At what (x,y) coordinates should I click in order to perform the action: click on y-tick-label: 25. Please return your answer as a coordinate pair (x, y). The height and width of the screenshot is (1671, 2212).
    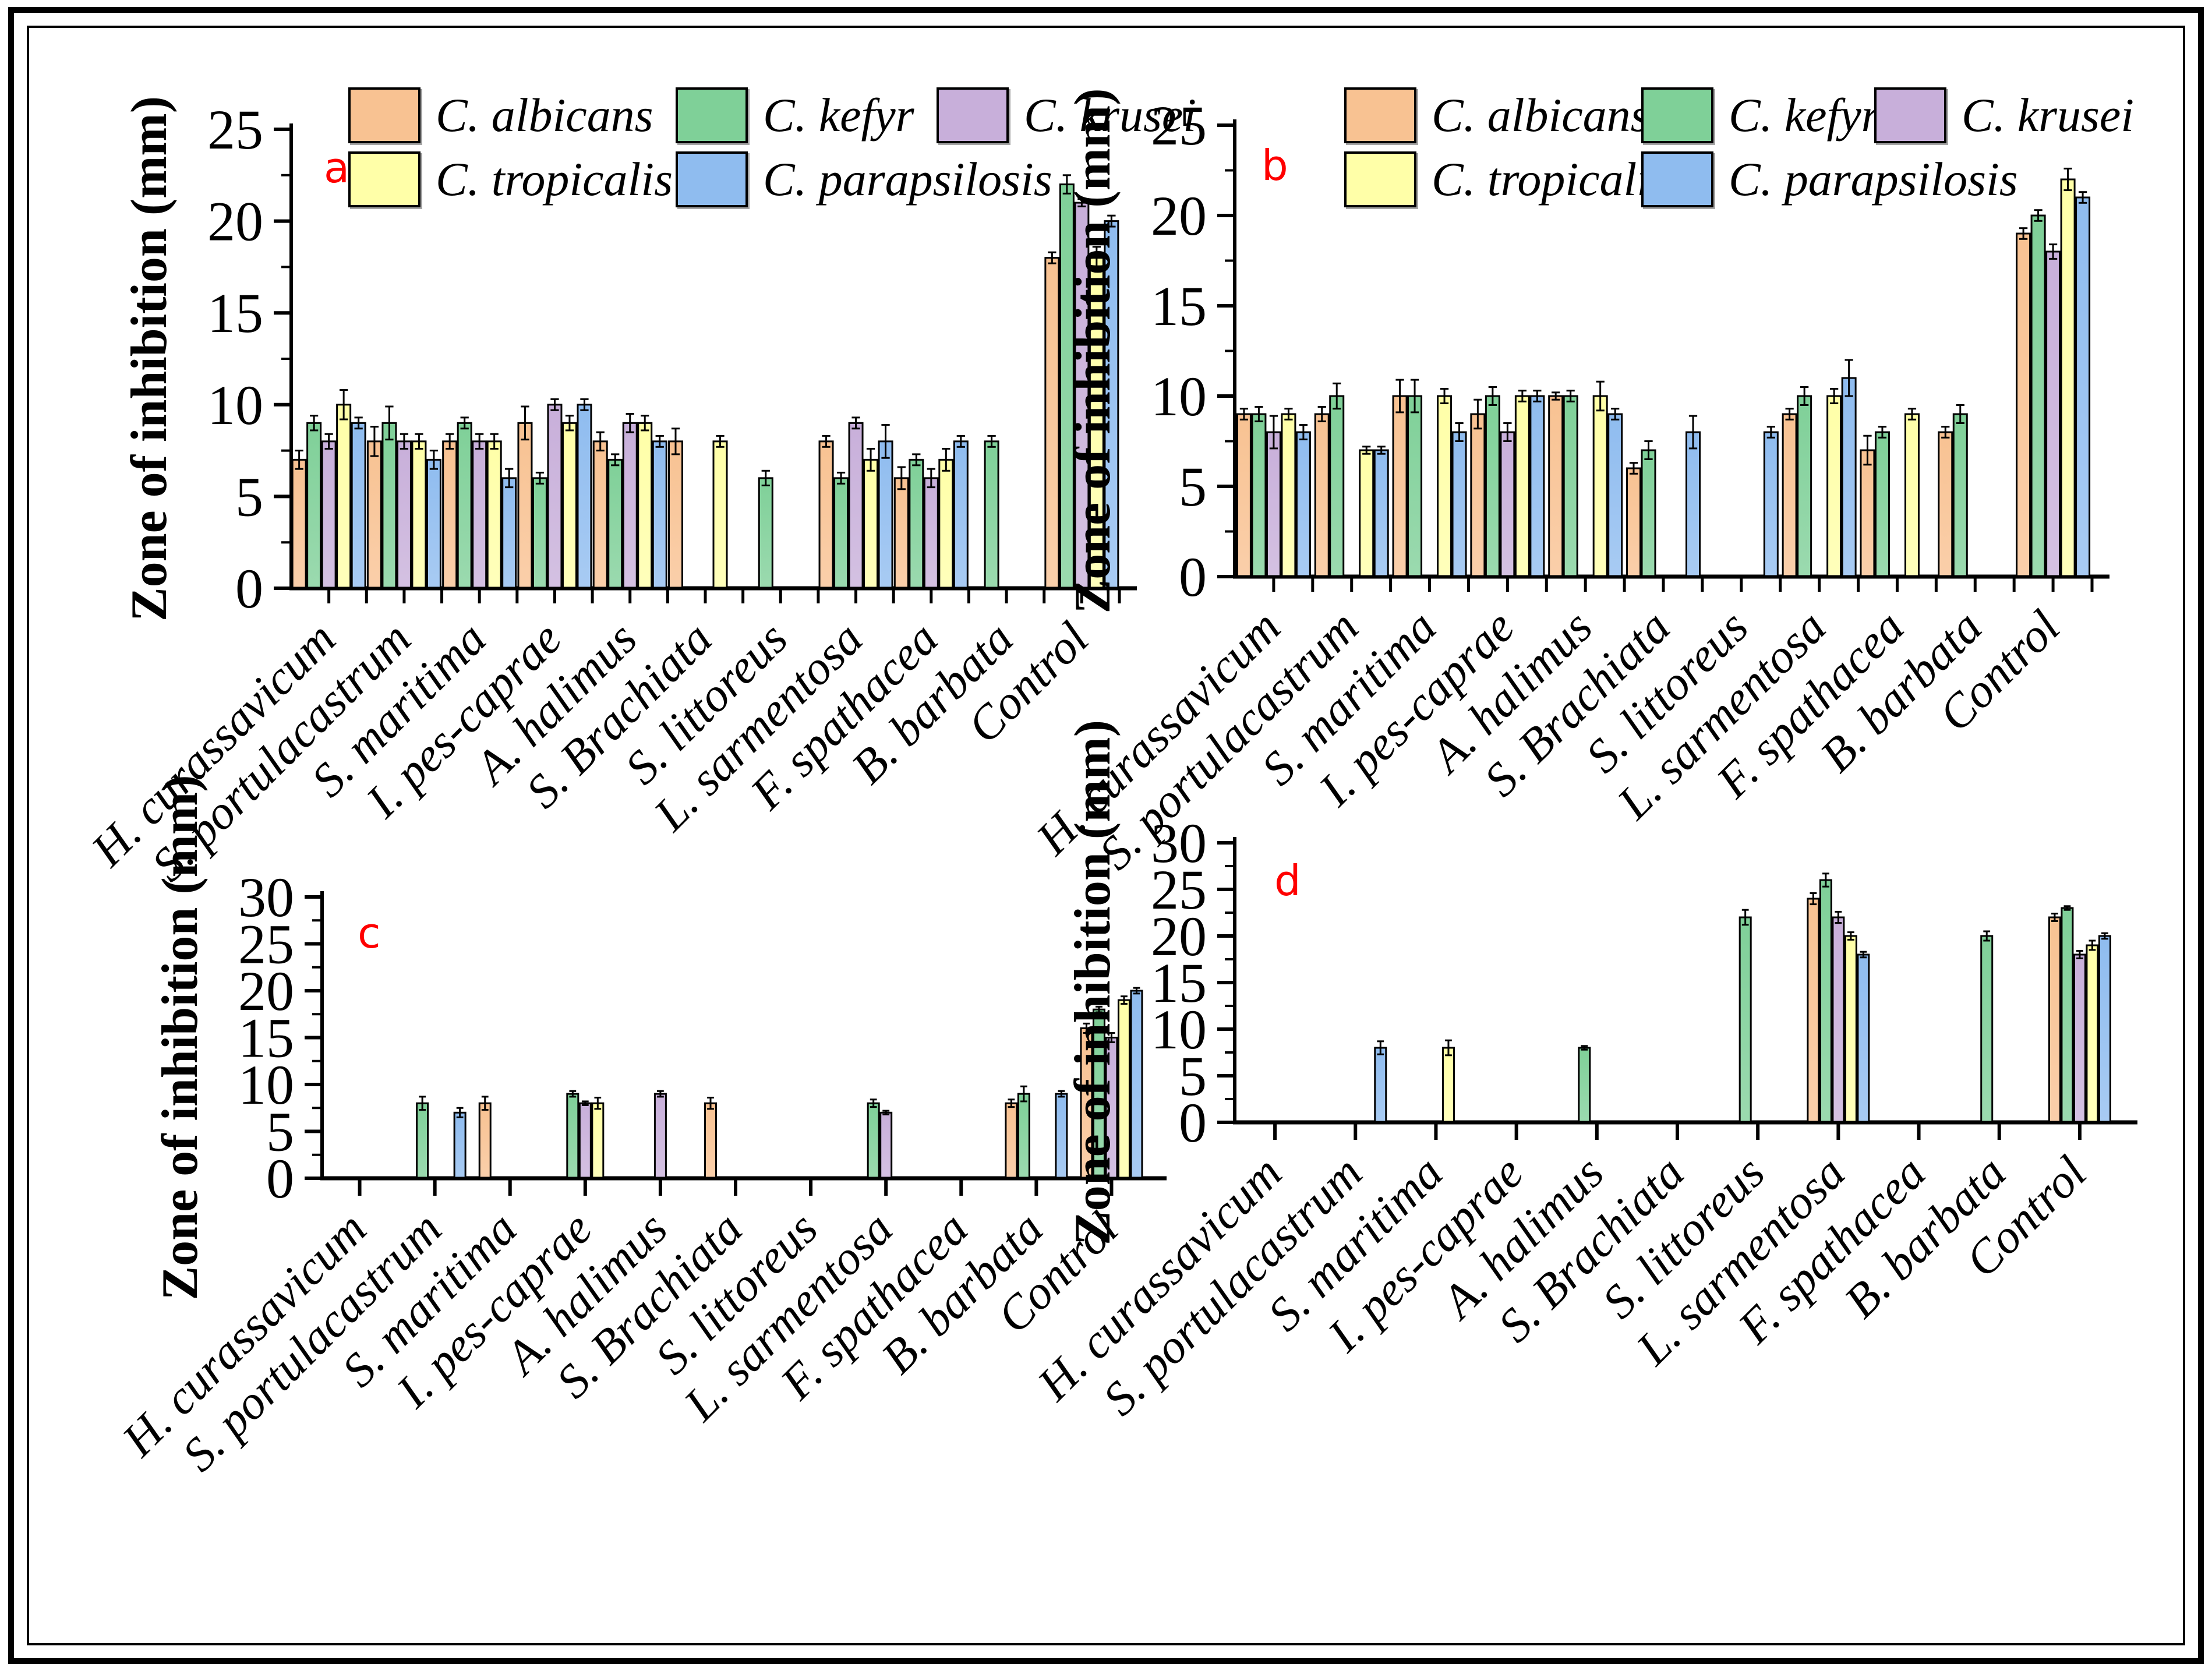
    Looking at the image, I should click on (1179, 125).